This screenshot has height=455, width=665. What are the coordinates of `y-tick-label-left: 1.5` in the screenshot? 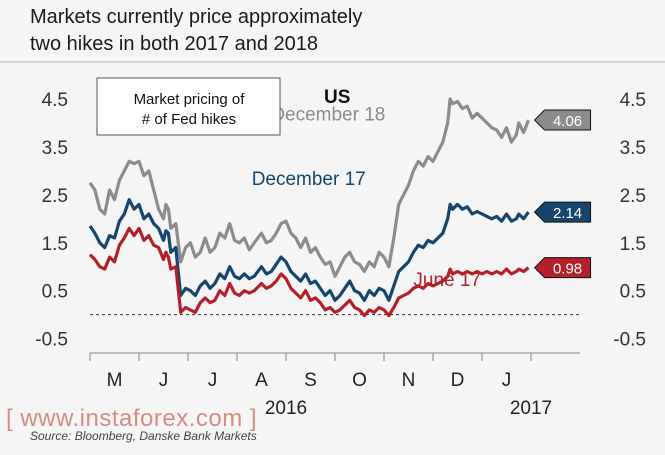 It's located at (55, 244).